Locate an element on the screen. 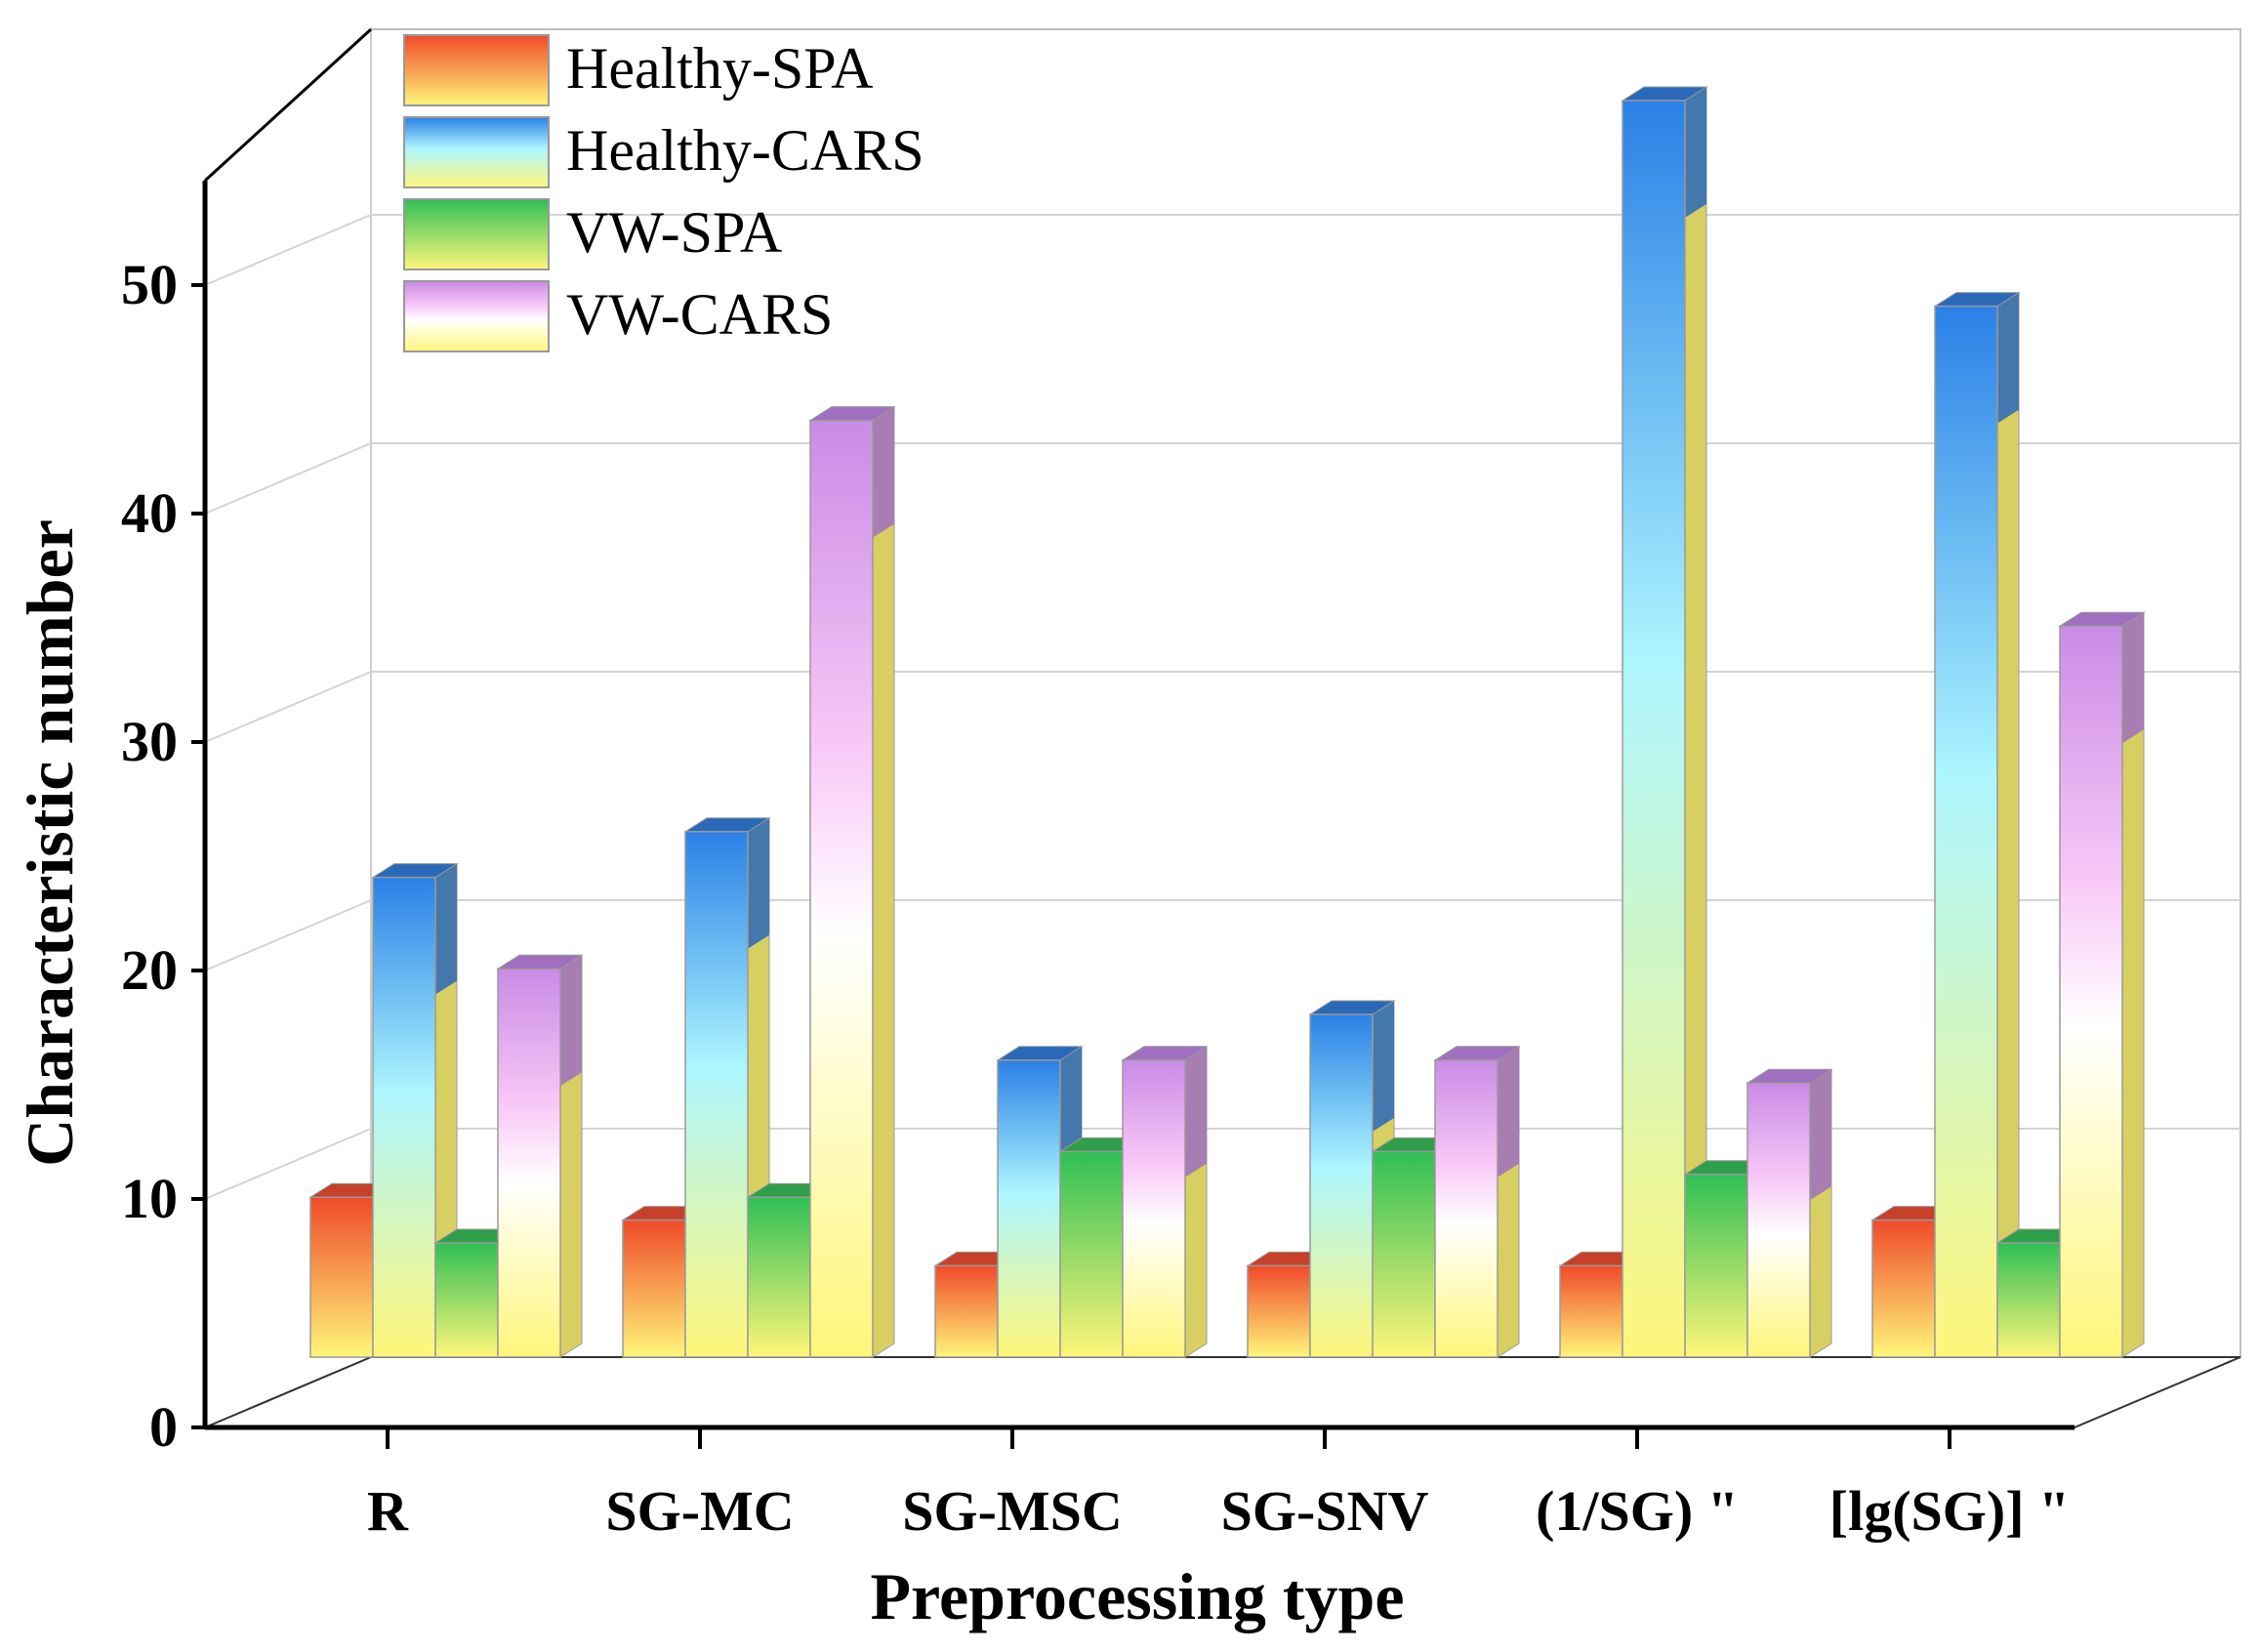 This screenshot has height=1652, width=2259. legend-item-healthy-cars: Healthy-CARS is located at coordinates (663, 152).